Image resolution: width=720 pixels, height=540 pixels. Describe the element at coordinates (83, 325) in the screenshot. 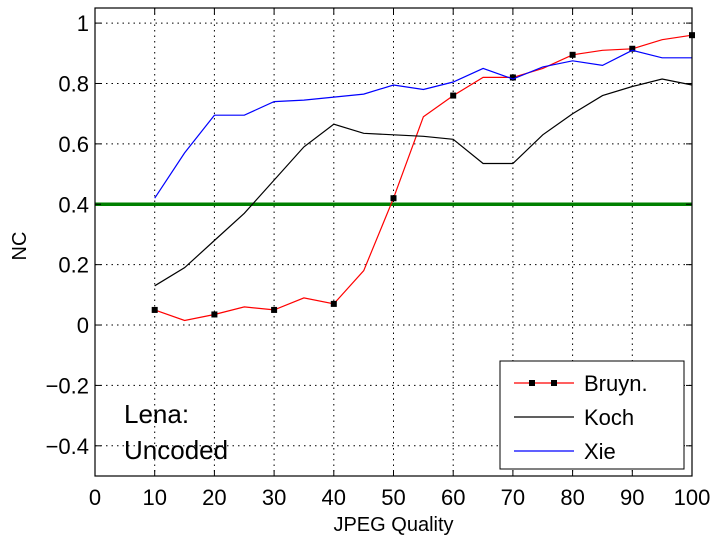

I see `y-tick-label: 0` at that location.